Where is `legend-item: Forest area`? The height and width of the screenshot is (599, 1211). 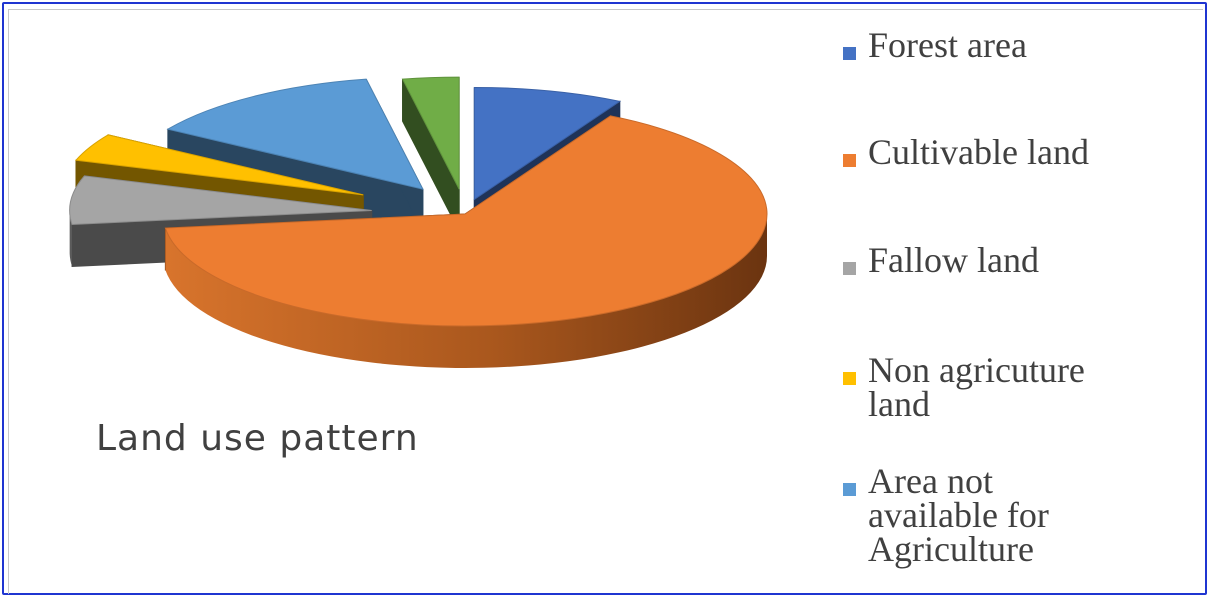 legend-item: Forest area is located at coordinates (1013, 45).